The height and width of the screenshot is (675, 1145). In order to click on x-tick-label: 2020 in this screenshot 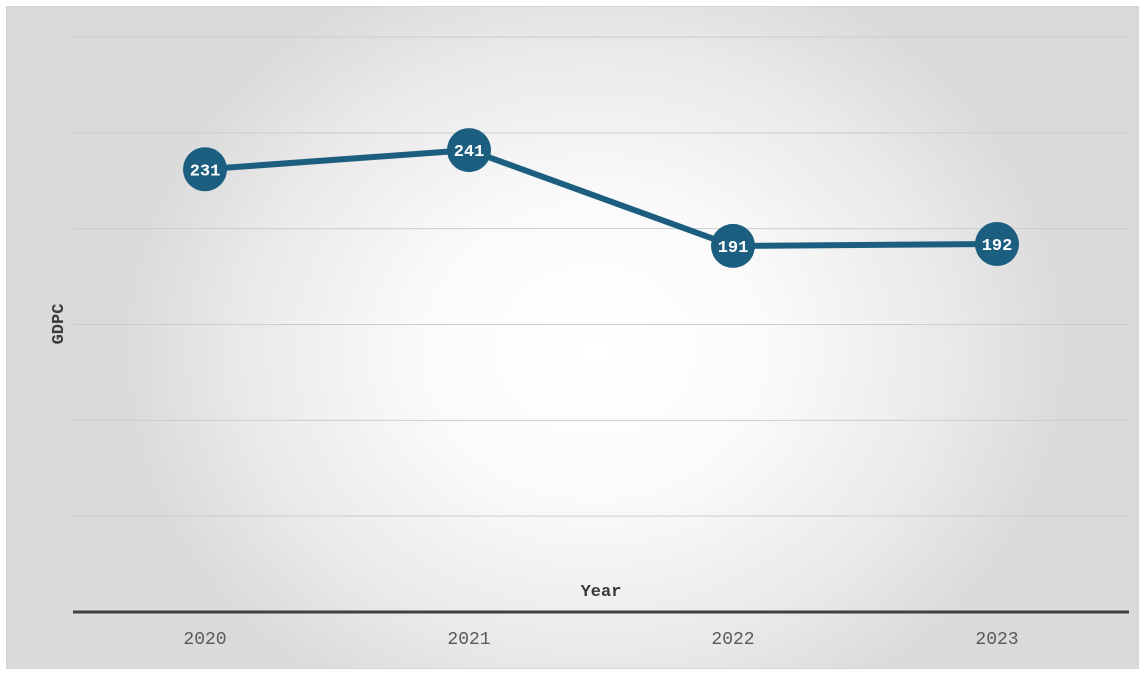, I will do `click(204, 640)`.